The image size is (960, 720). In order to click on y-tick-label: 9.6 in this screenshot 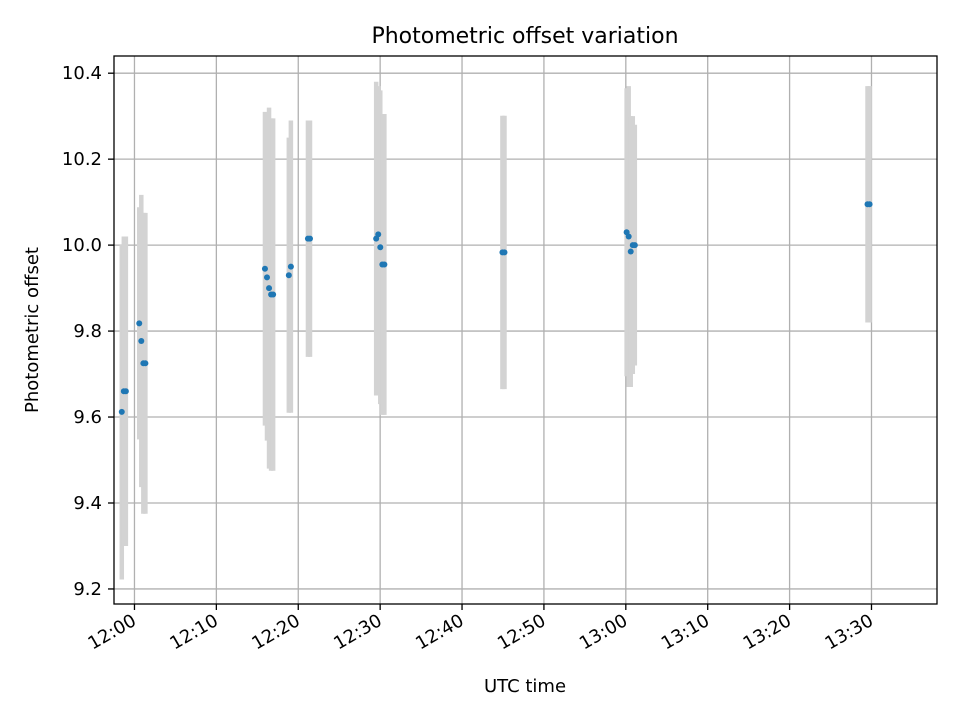, I will do `click(87, 417)`.